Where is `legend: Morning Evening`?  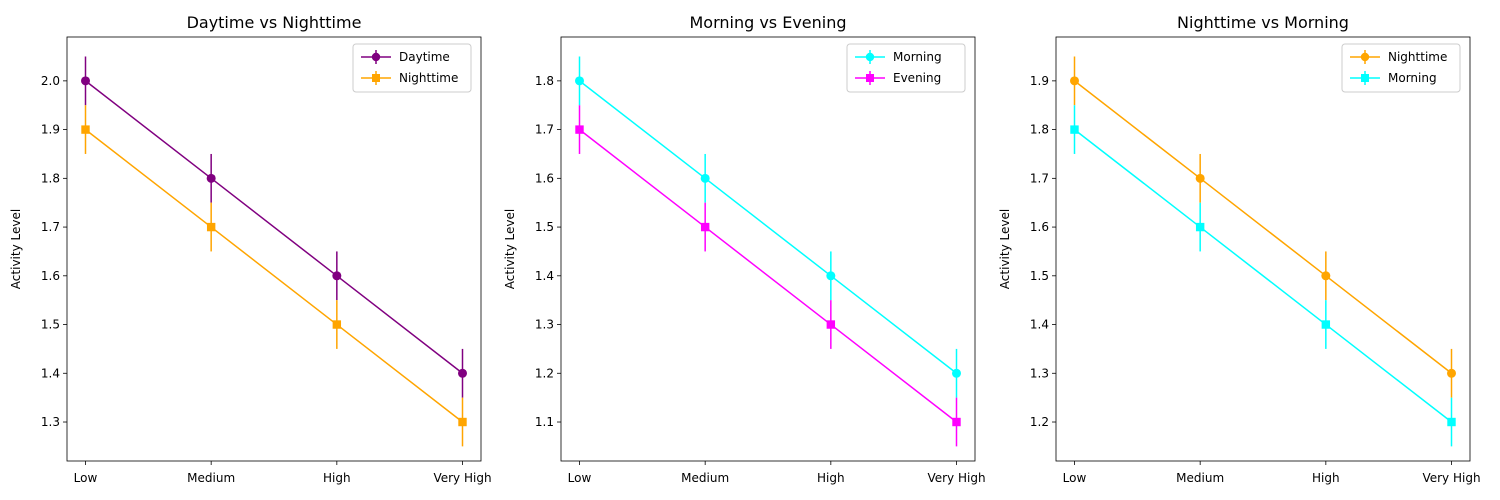
legend: Morning Evening is located at coordinates (906, 68).